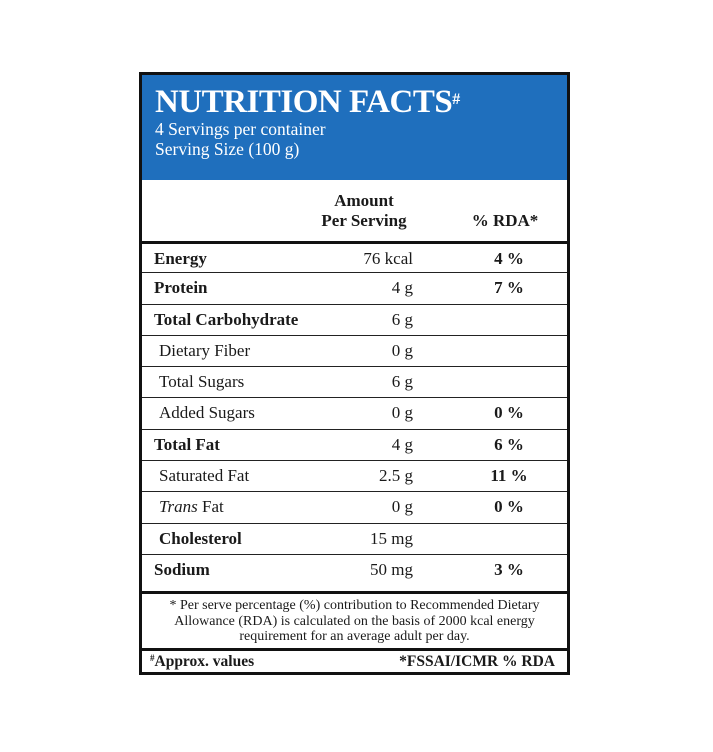 The image size is (713, 752). I want to click on nutrient-name: Total Fat, so click(187, 444).